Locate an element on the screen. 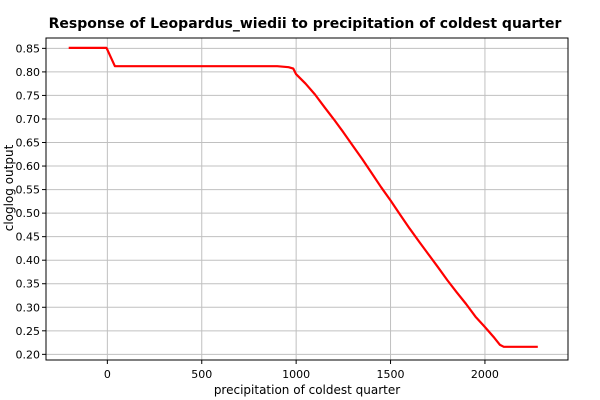  y-tick-label: 0.35 is located at coordinates (28, 284).